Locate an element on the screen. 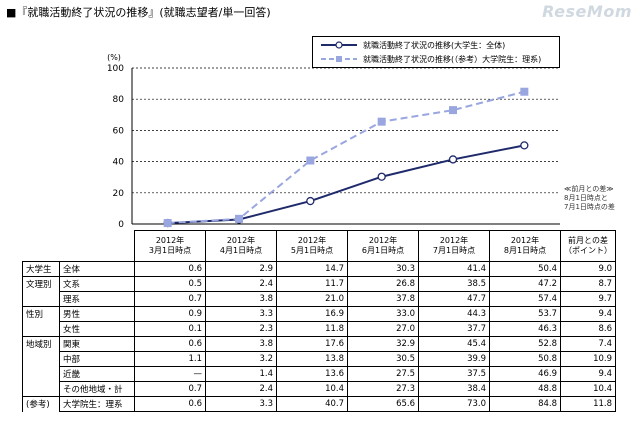 This screenshot has width=640, height=426. value-cell: 27.0 is located at coordinates (383, 329).